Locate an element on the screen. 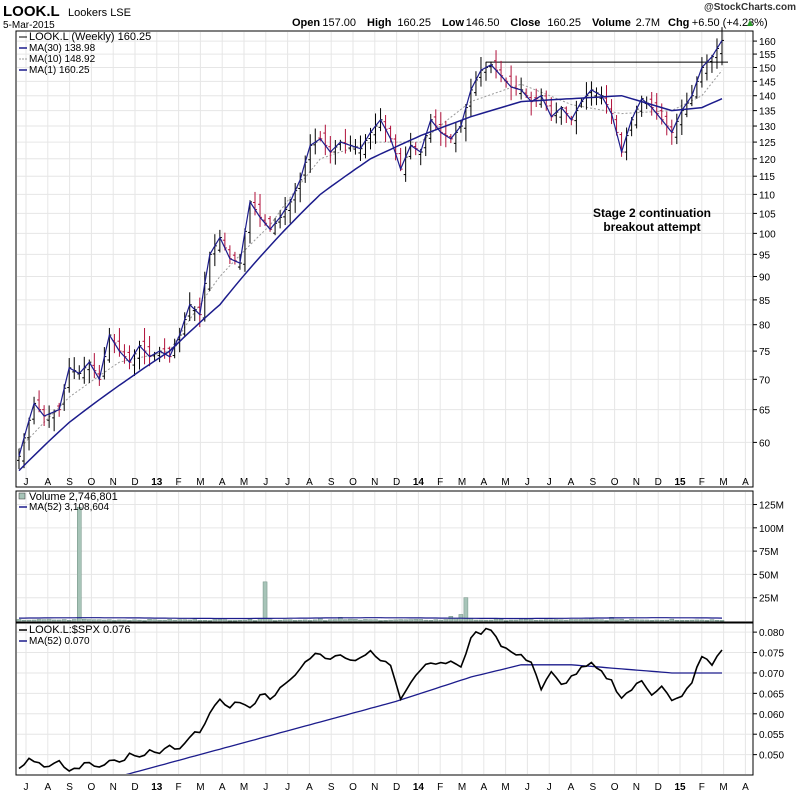 Image resolution: width=800 pixels, height=795 pixels. volume-legend: Volume 2,746,801 MA(52) 3,108,604 is located at coordinates (68, 502).